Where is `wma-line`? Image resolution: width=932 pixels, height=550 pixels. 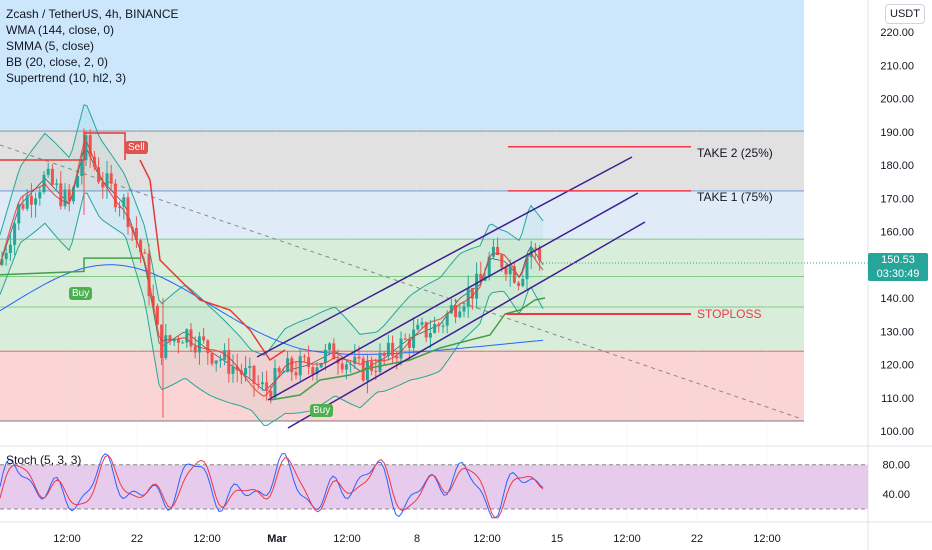
wma-line is located at coordinates (272, 309).